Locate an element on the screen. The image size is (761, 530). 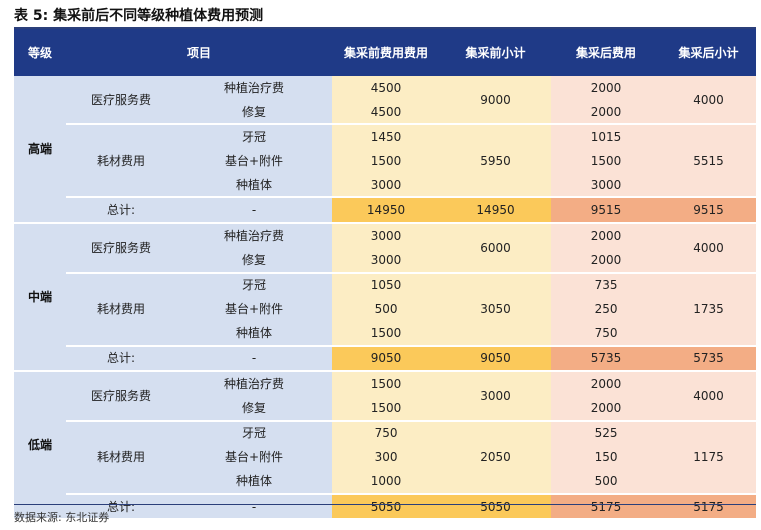
post-cost-cell: 1500 is located at coordinates (606, 161).